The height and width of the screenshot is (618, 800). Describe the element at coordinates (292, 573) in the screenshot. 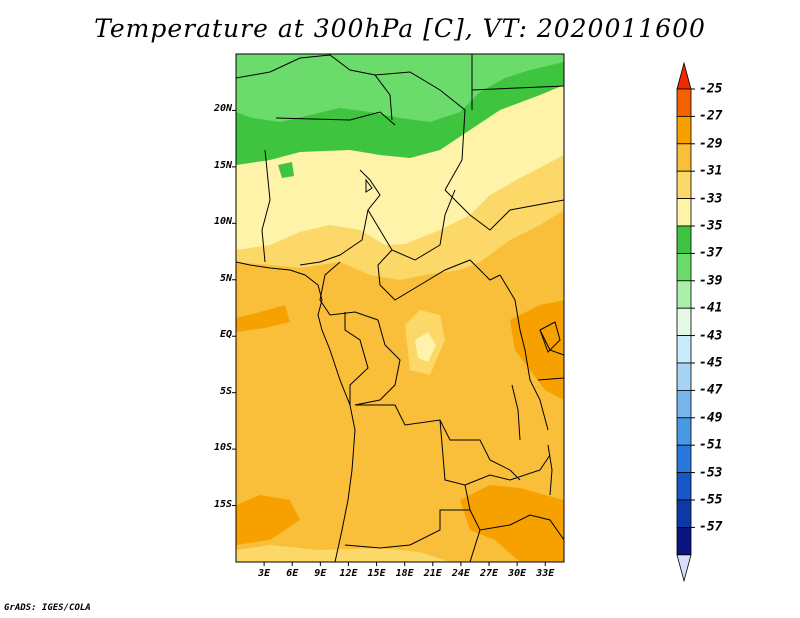

I see `lon-label: 6E` at that location.